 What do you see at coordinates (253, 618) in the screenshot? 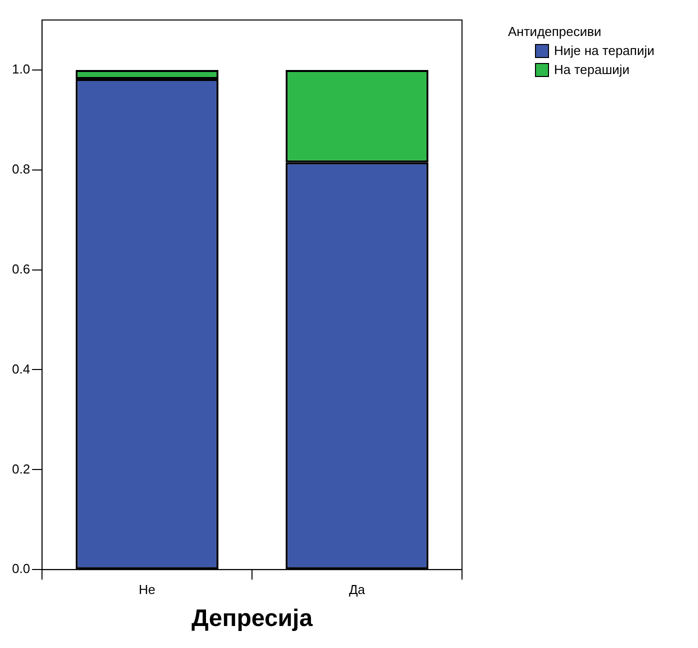
I see `x-axis-title: Депресија` at bounding box center [253, 618].